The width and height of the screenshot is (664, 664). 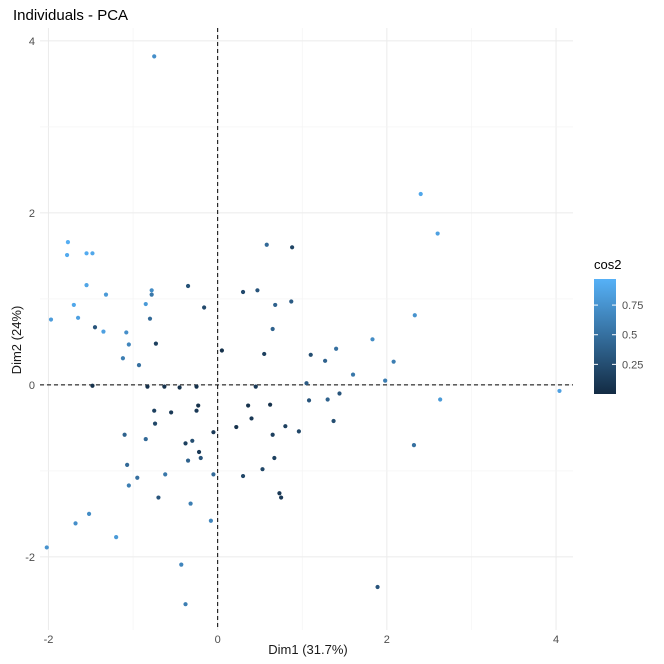 What do you see at coordinates (30, 558) in the screenshot?
I see `y-tick-label: -2` at bounding box center [30, 558].